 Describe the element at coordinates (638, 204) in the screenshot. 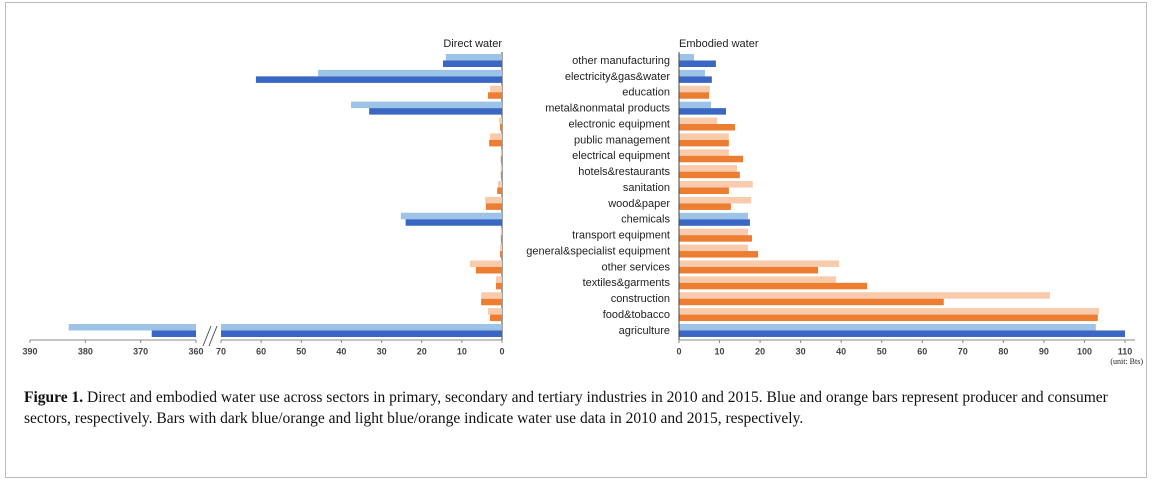

I see `category-label: wood&paper` at that location.